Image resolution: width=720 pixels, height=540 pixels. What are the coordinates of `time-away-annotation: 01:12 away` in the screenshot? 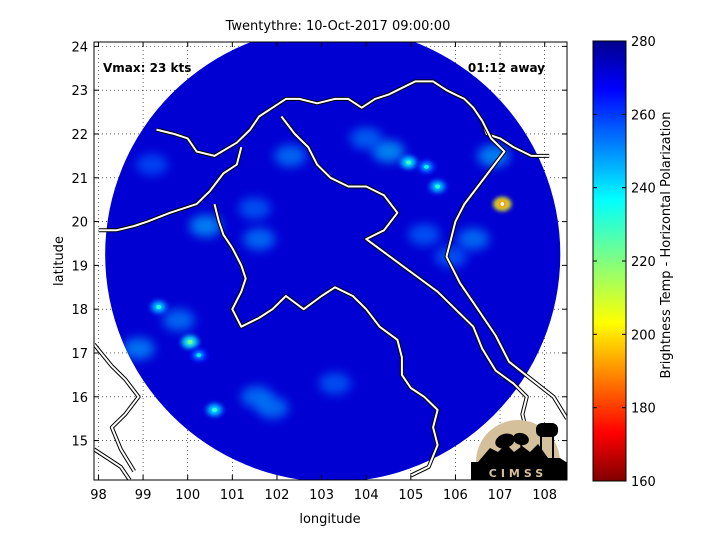 It's located at (506, 68).